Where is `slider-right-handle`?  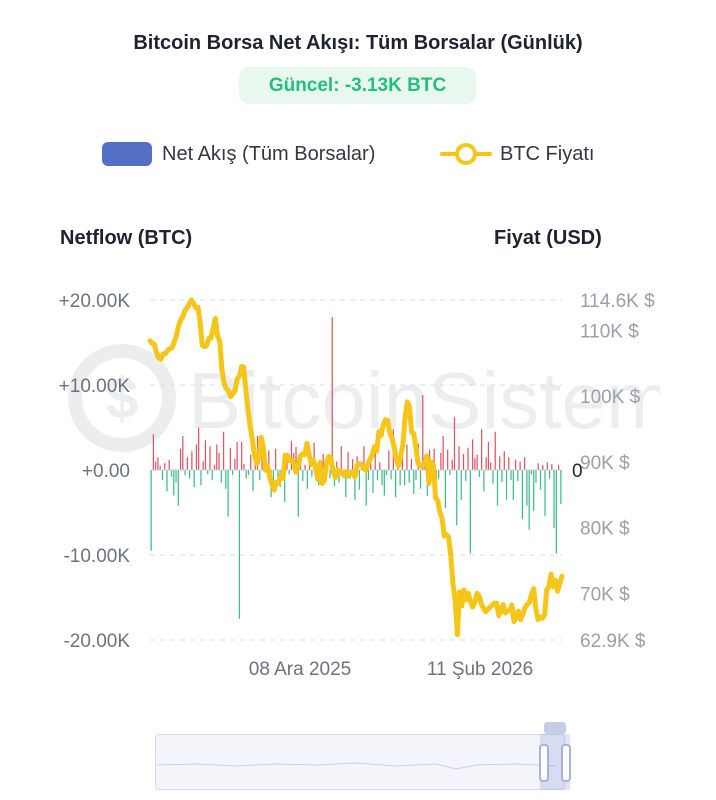
slider-right-handle is located at coordinates (566, 763).